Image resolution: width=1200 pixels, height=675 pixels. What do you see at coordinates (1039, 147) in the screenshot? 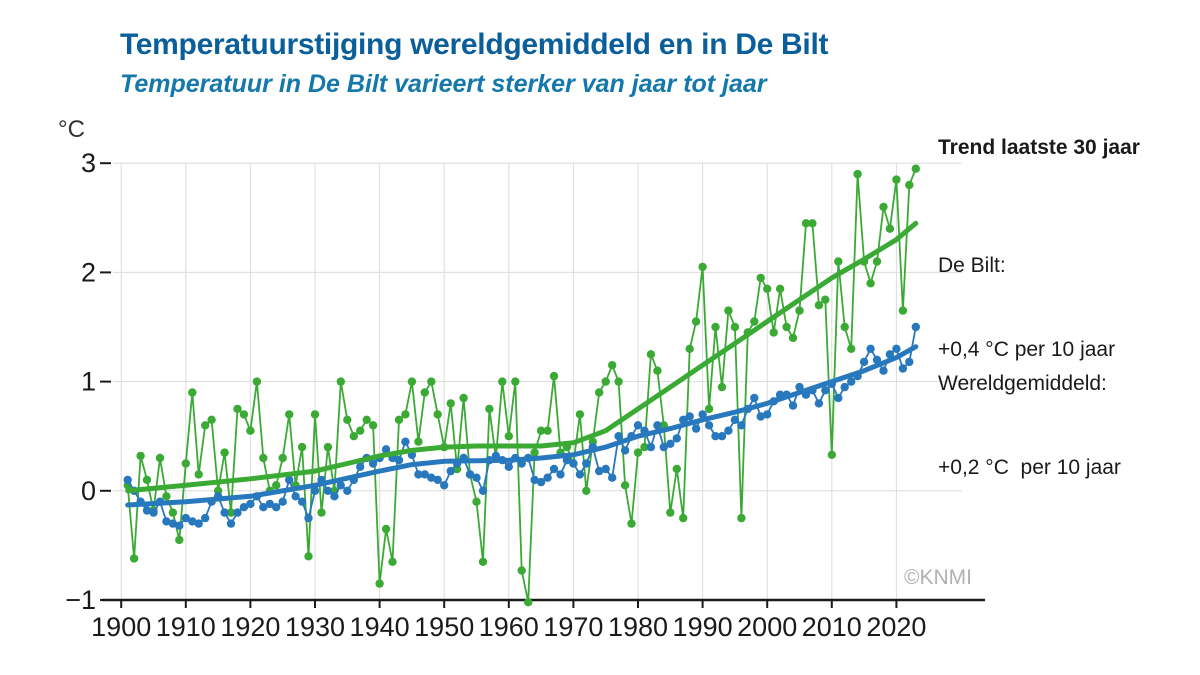
I see `legend-heading: Trend laatste 30 jaar` at bounding box center [1039, 147].